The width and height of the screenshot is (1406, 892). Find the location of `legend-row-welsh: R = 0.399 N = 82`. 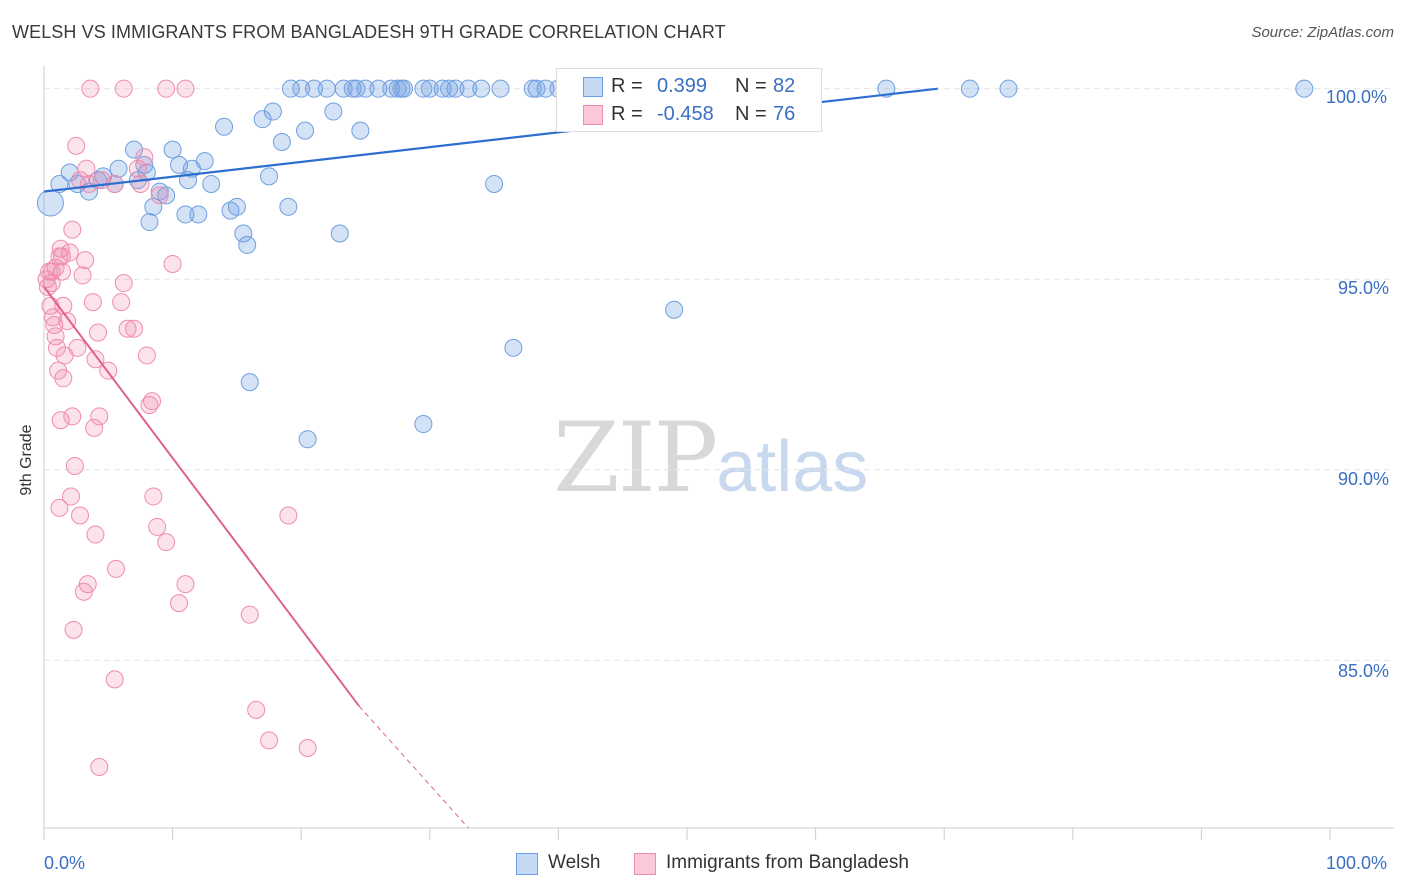

legend-row-welsh: R = 0.399 N = 82 is located at coordinates (689, 87).